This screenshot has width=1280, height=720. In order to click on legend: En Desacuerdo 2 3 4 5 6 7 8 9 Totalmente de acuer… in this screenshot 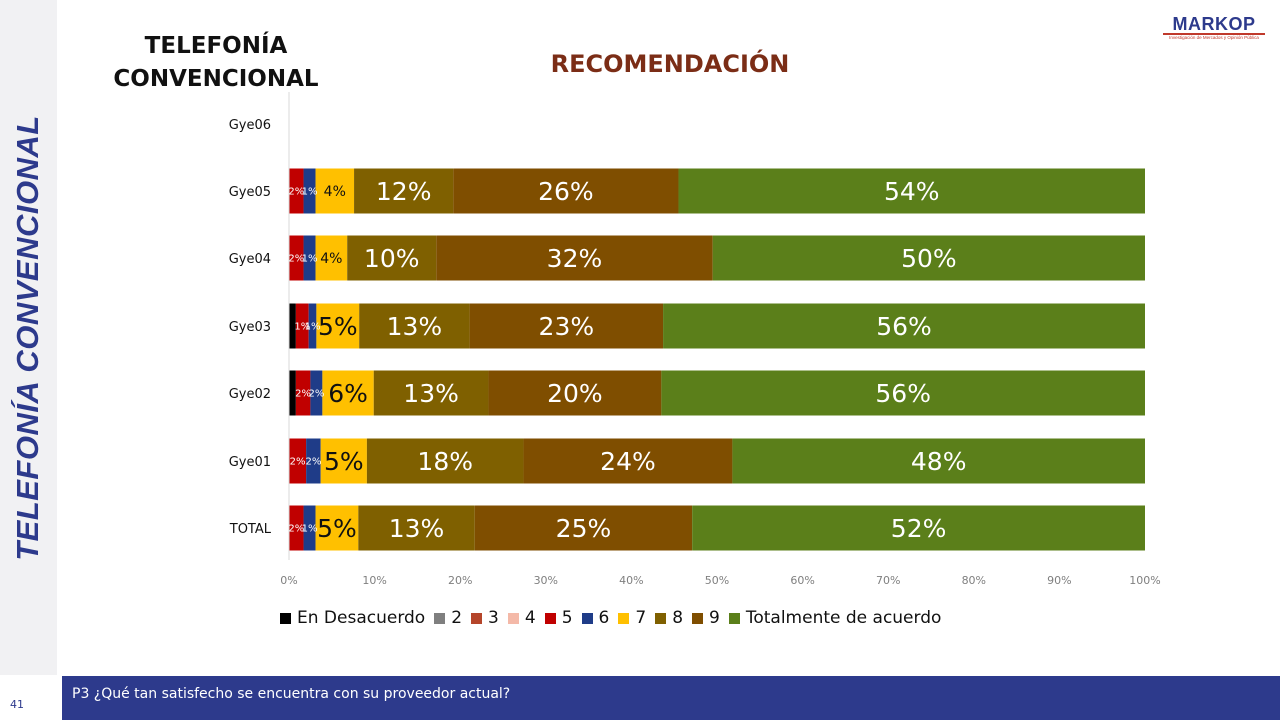, I will do `click(615, 618)`.